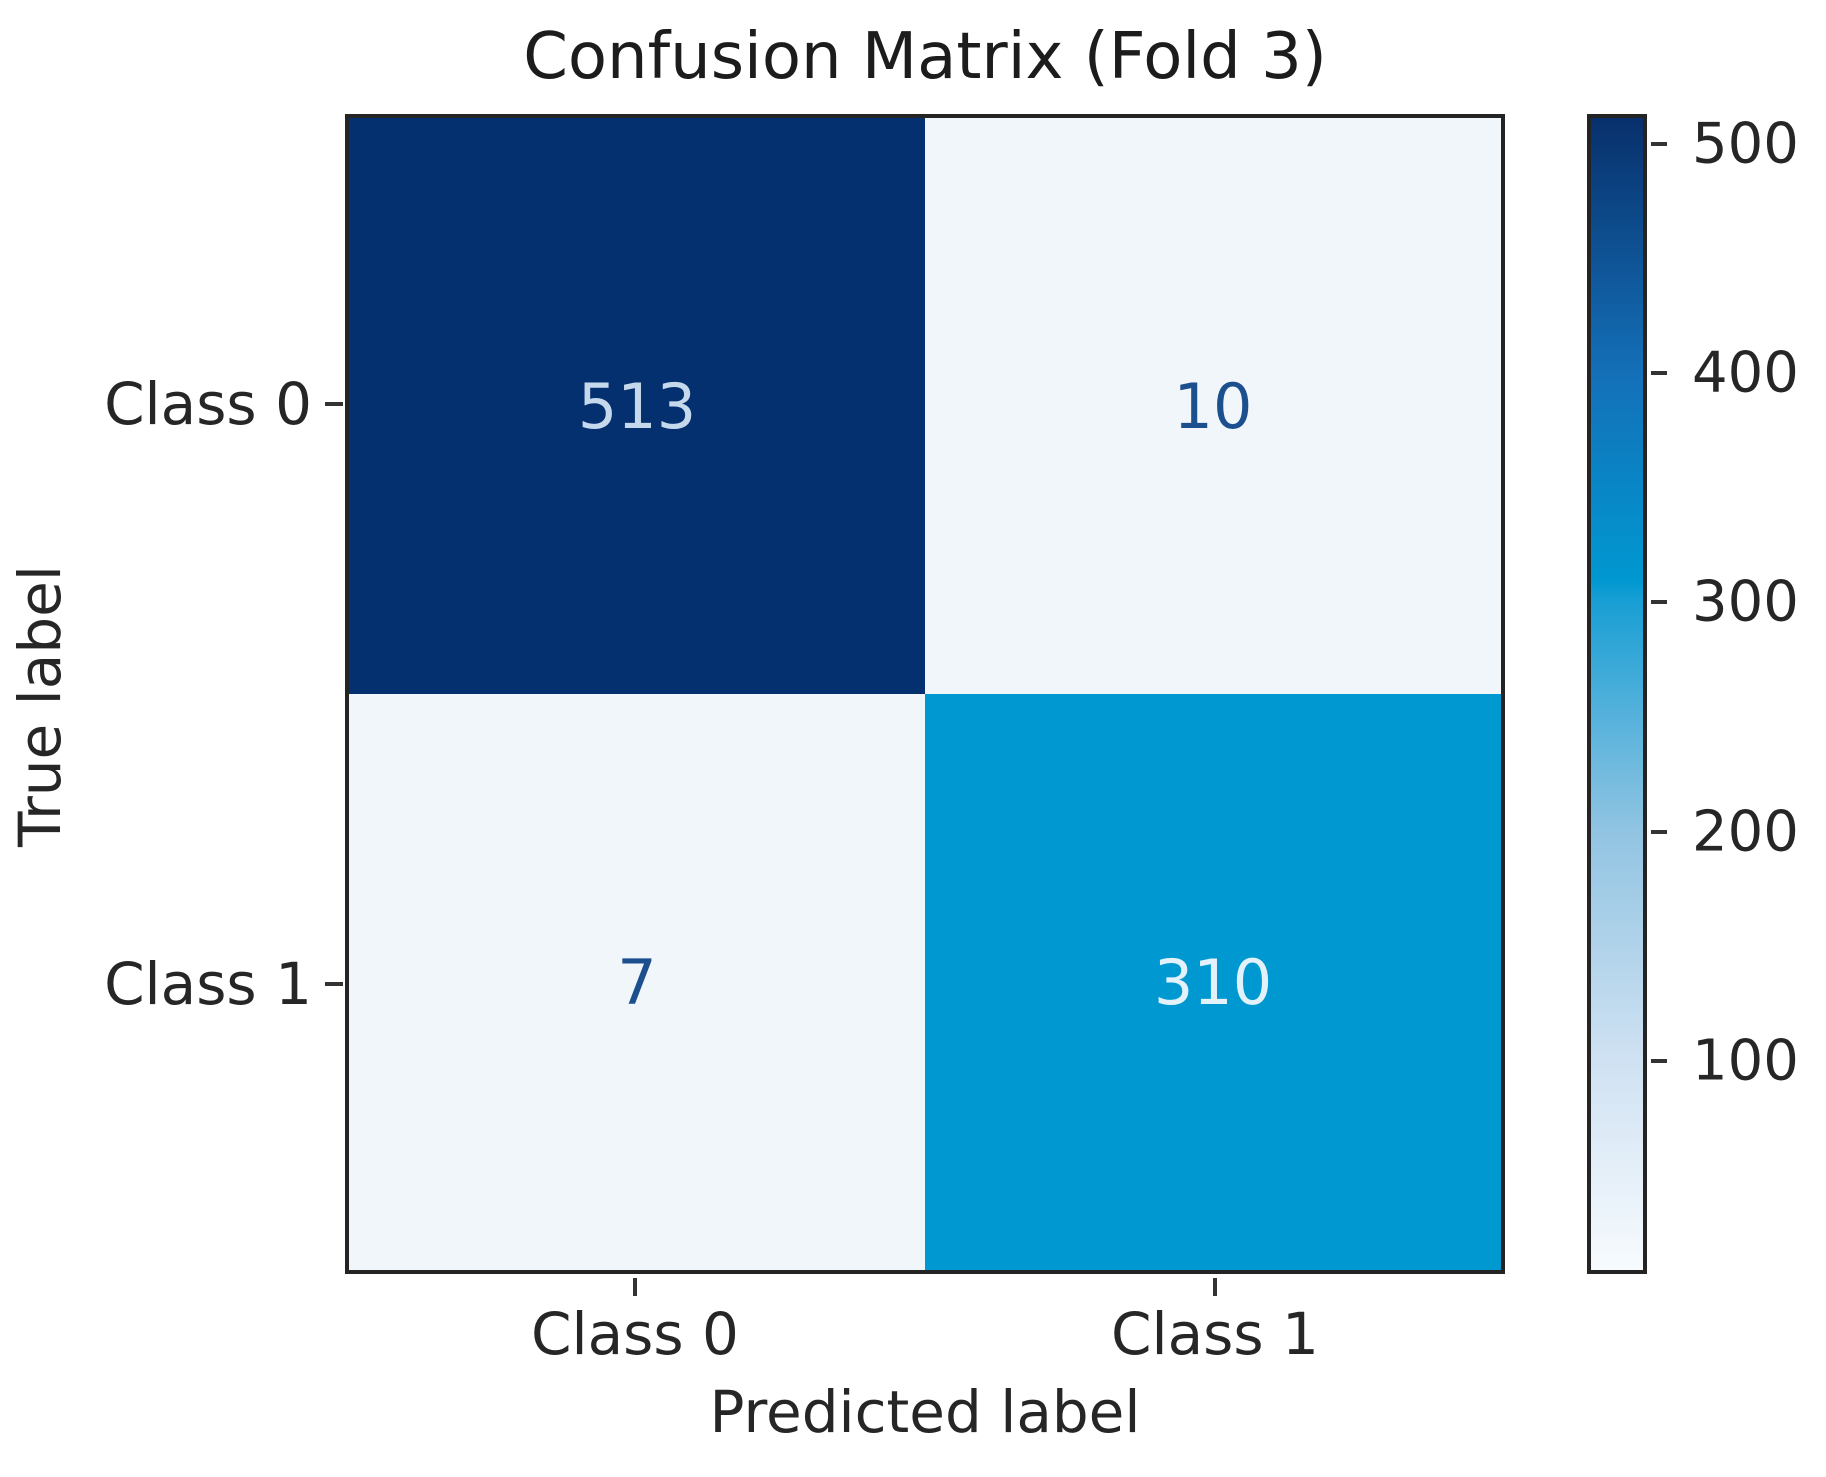 Image resolution: width=1826 pixels, height=1477 pixels. Describe the element at coordinates (1215, 1334) in the screenshot. I see `x-tick-label-class1: Class 1` at that location.